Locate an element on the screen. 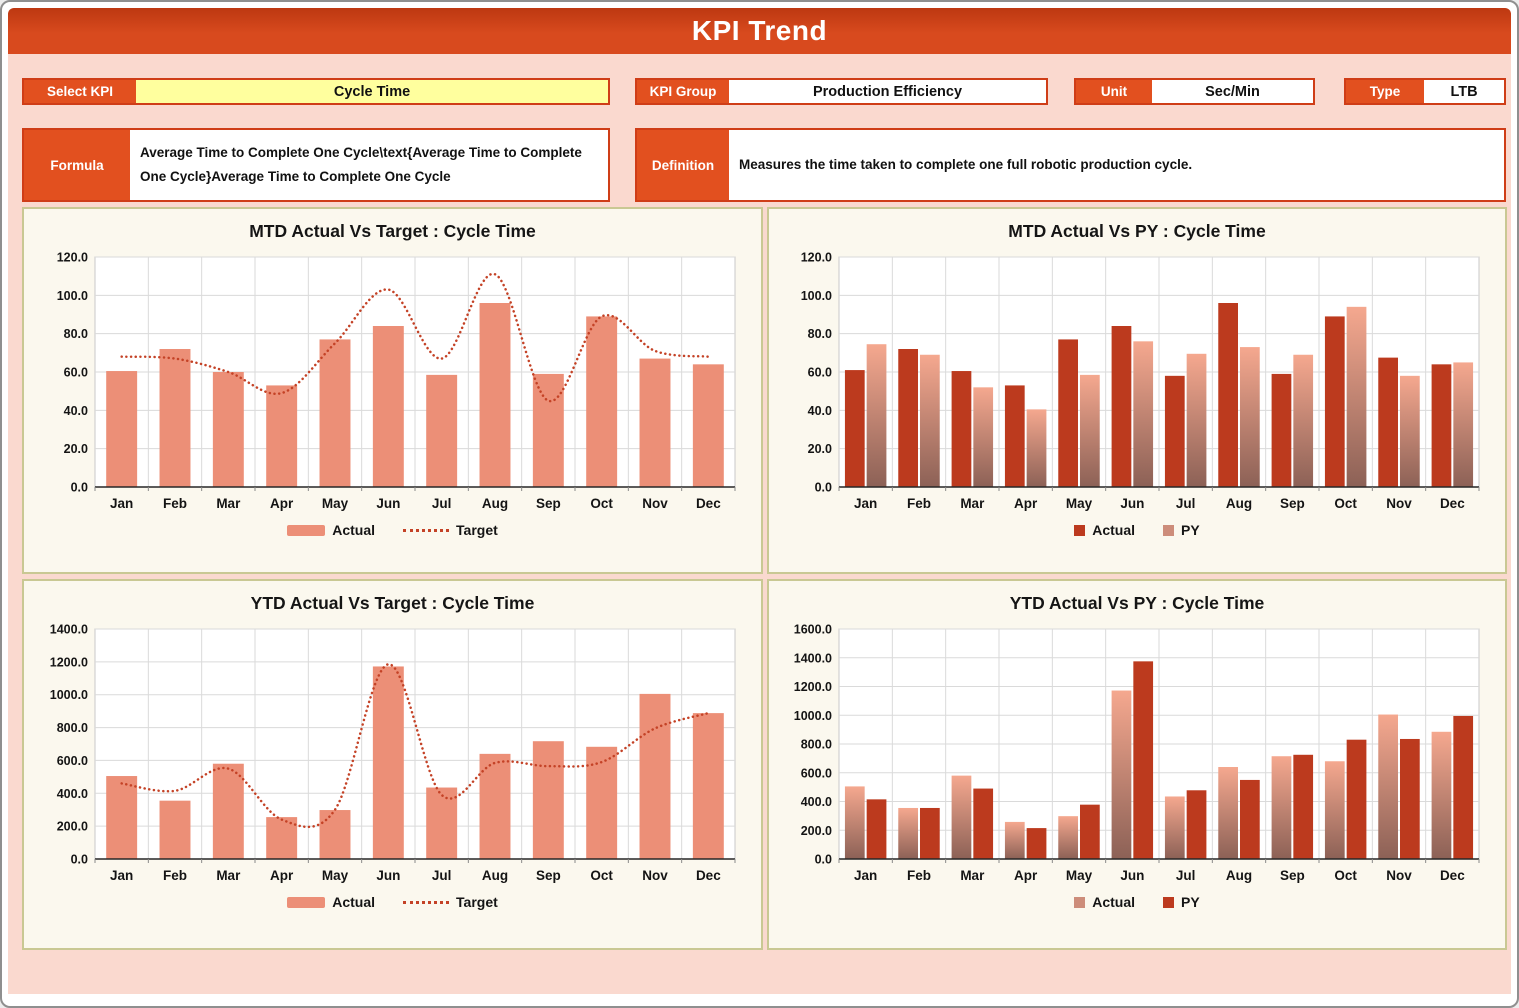 The height and width of the screenshot is (1008, 1519). svg-text: Jul is located at coordinates (1186, 503).